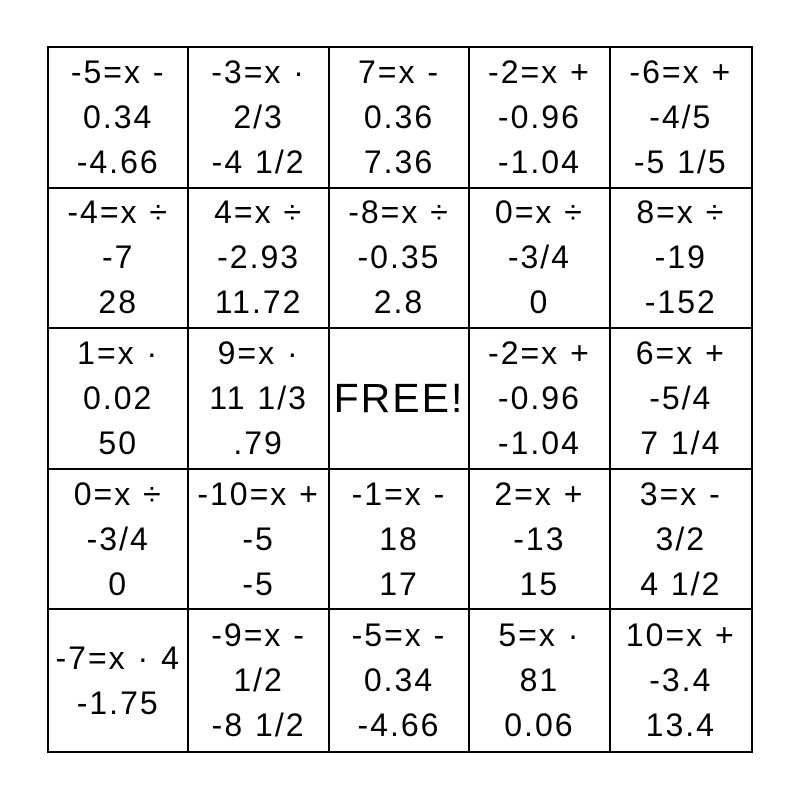  I want to click on cell-equation: 6=x + -5/4 7 1/4, so click(680, 397).